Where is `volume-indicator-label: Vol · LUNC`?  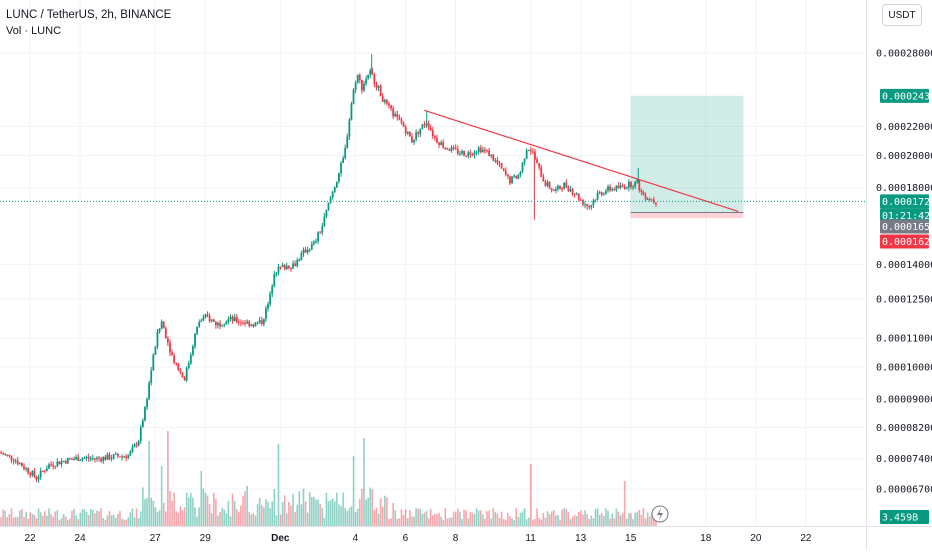 volume-indicator-label: Vol · LUNC is located at coordinates (88, 31).